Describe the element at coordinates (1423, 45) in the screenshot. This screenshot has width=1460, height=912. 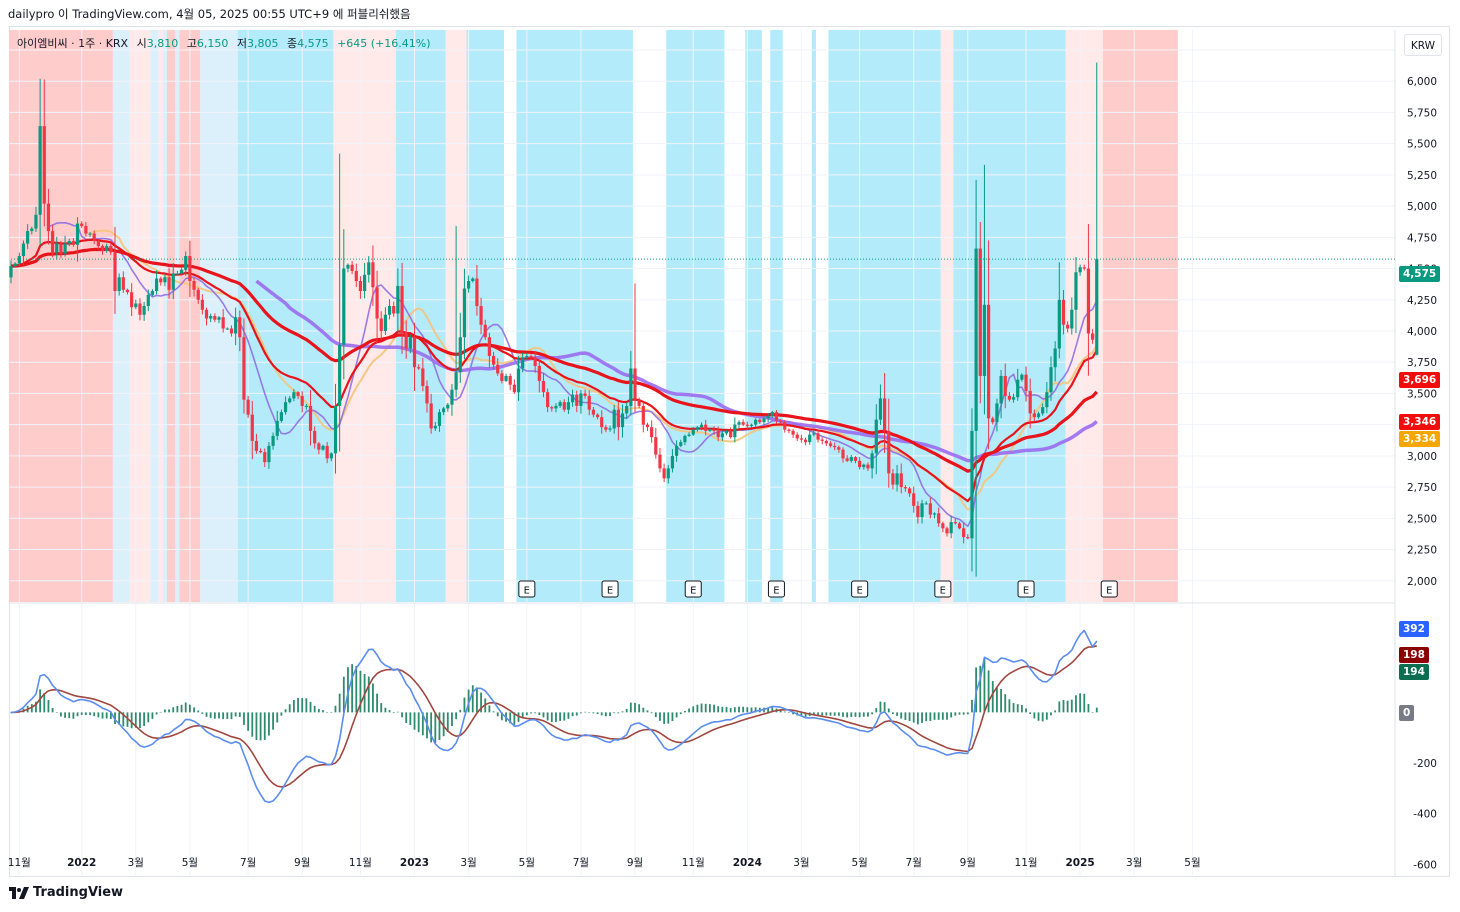
I see `currency-button: KRW` at that location.